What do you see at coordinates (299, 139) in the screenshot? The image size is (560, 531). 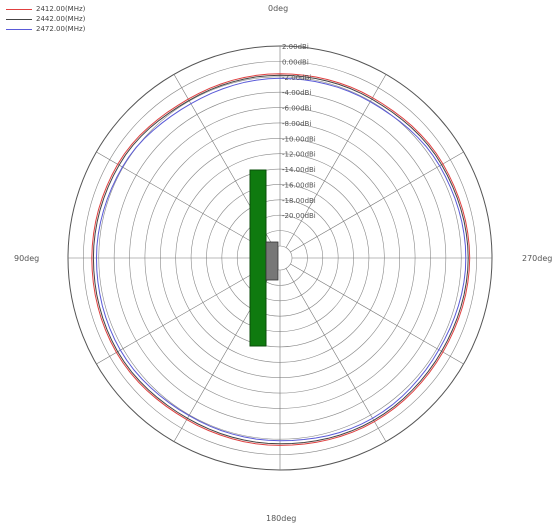 I see `radial-tick-label: -10.00dBi` at bounding box center [299, 139].